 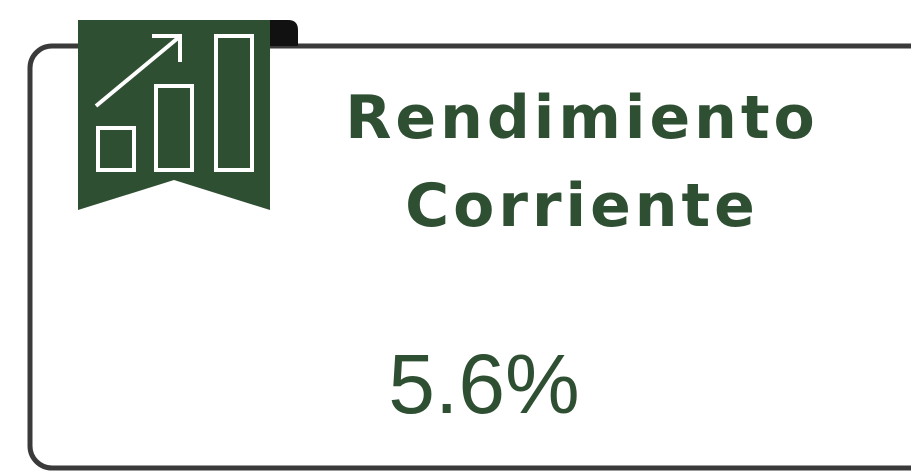 What do you see at coordinates (582, 206) in the screenshot?
I see `title-line: Corriente` at bounding box center [582, 206].